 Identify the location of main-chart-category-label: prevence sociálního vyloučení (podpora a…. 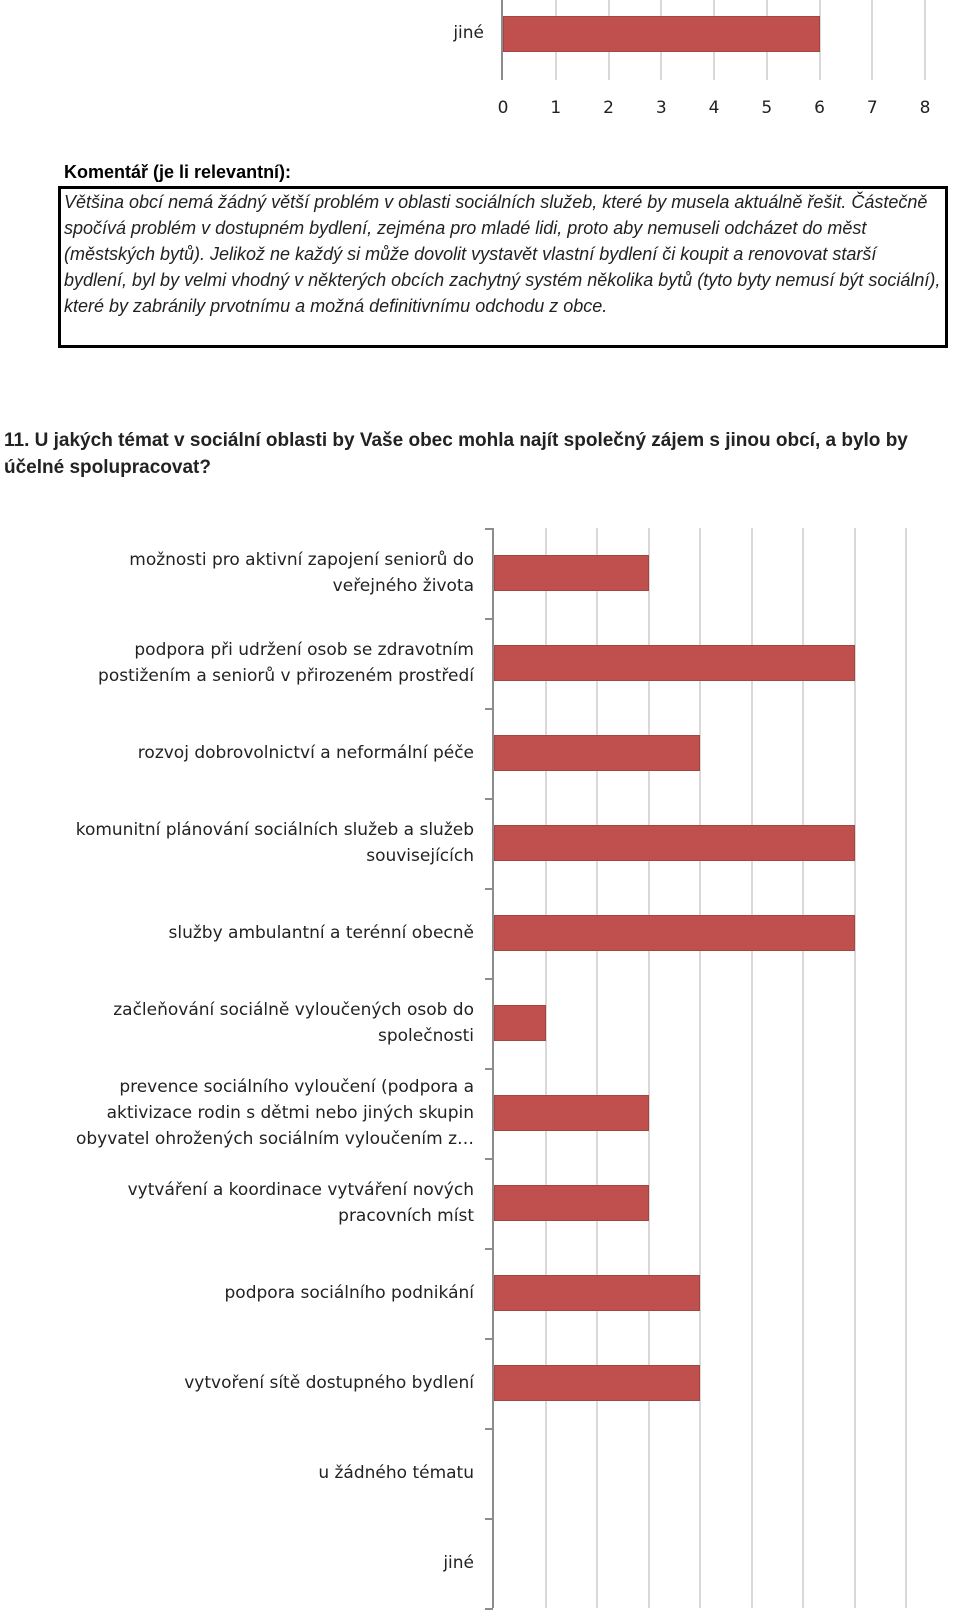
(247, 1113).